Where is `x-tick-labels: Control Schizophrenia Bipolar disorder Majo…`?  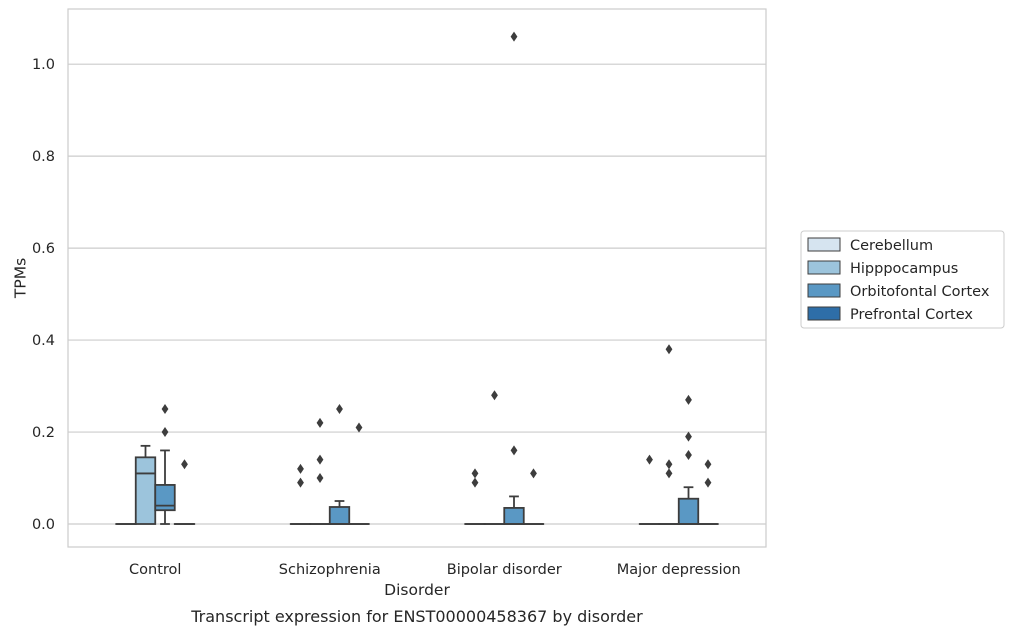 x-tick-labels: Control Schizophrenia Bipolar disorder Majo… is located at coordinates (435, 570).